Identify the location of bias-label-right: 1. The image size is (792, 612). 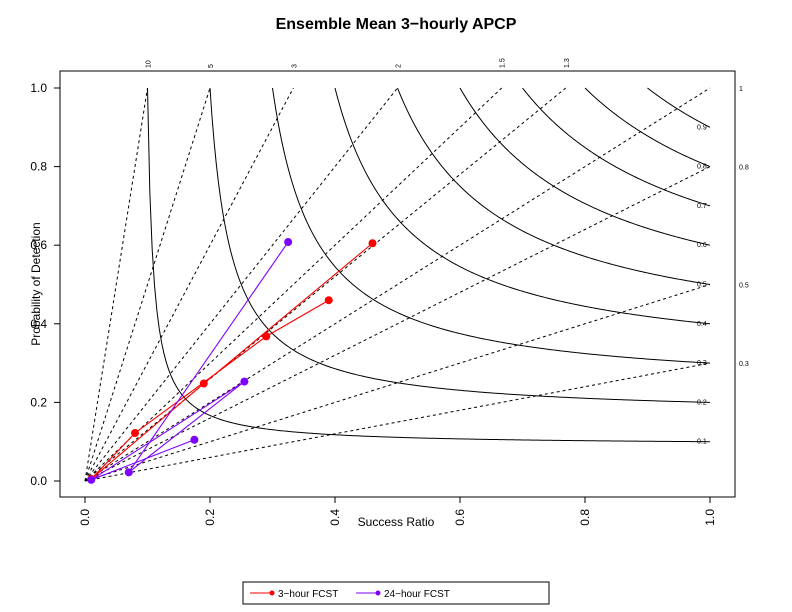
(741, 89).